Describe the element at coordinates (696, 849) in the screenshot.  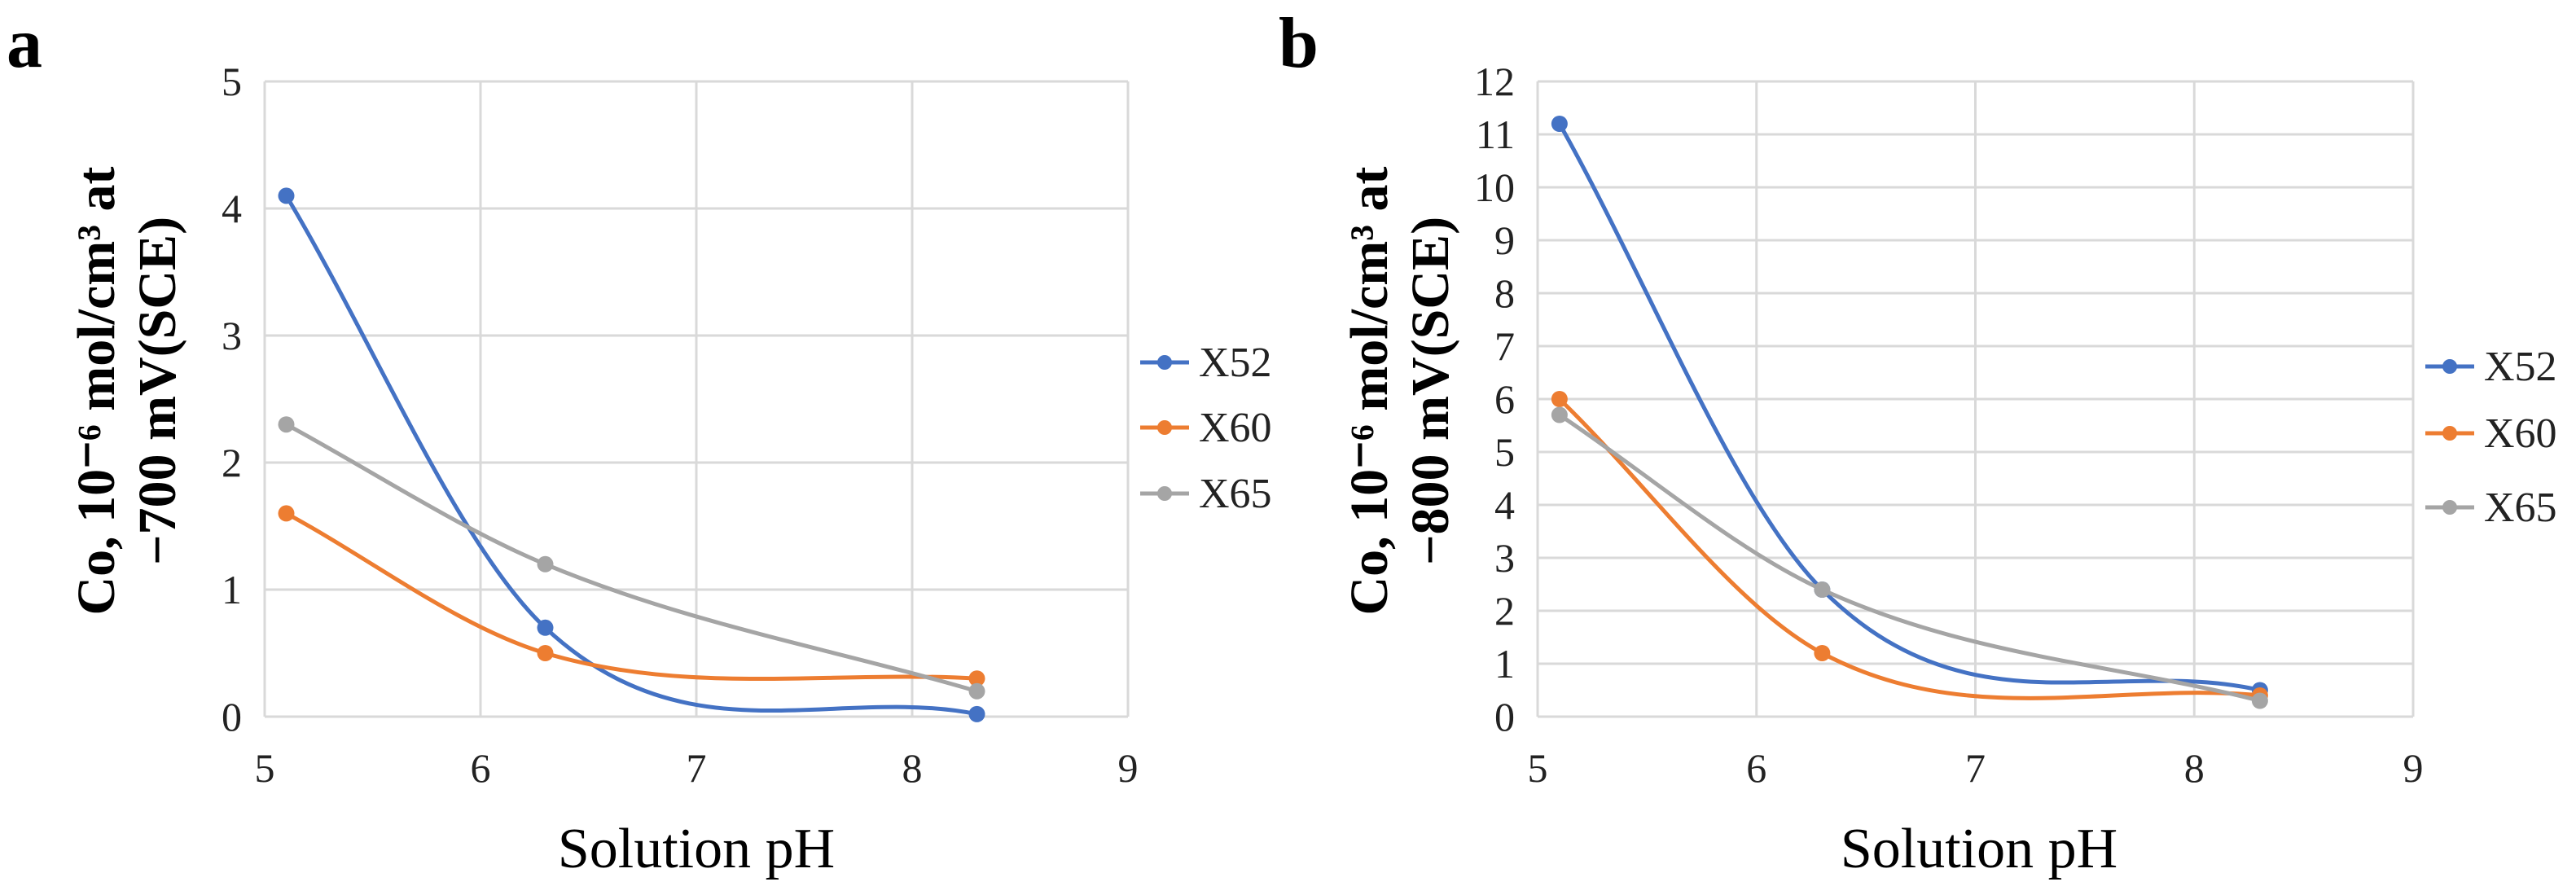
I see `panel-a-xlabel: Solution pH` at that location.